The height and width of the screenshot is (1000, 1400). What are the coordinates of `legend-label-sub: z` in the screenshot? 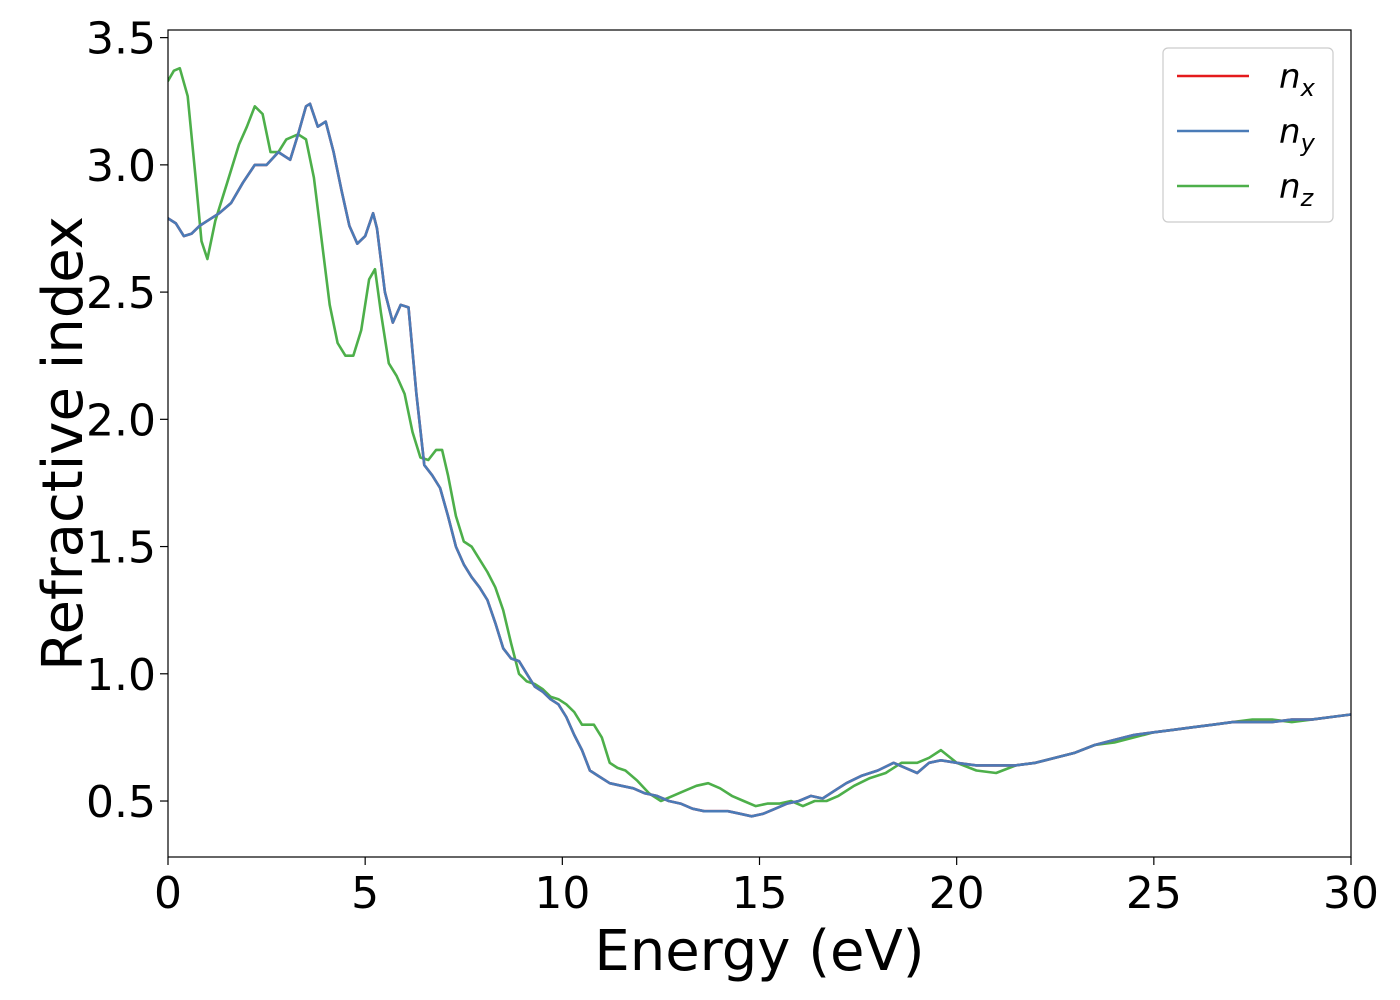 It's located at (1307, 198).